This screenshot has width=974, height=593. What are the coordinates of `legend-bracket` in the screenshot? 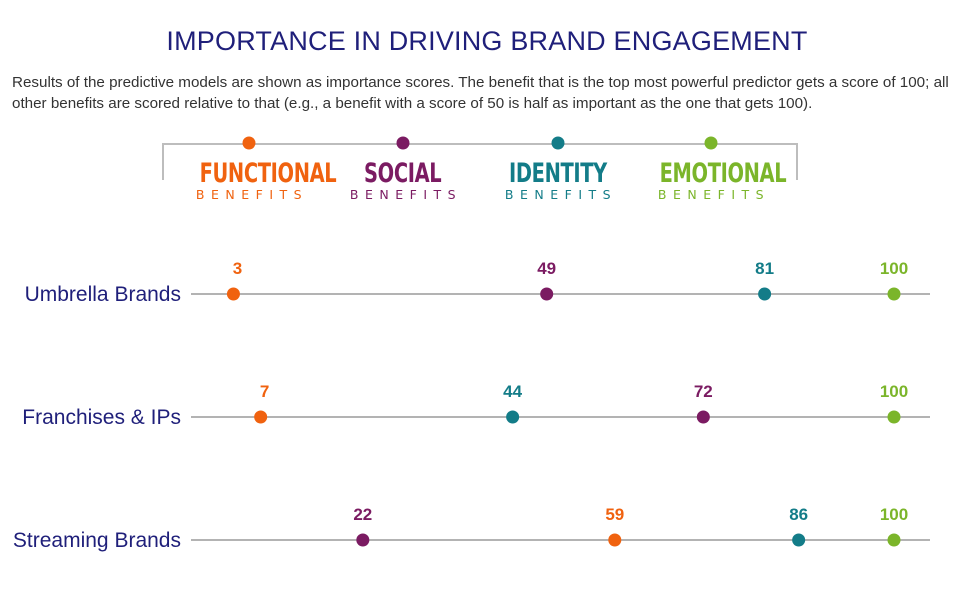 It's located at (480, 161).